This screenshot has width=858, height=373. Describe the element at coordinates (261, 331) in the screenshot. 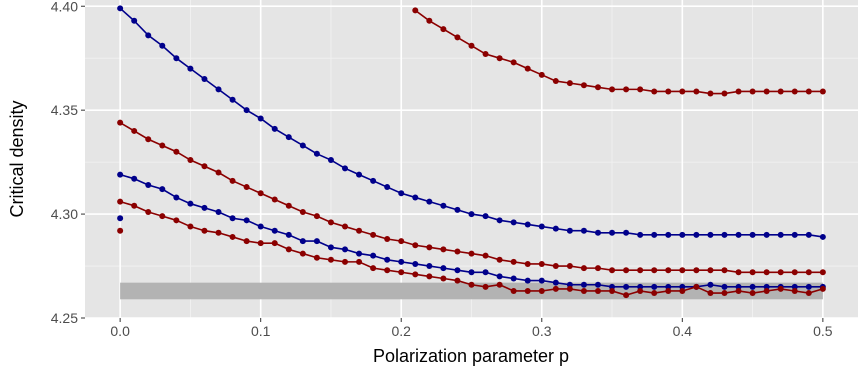

I see `x-tick-label: 0.1` at that location.